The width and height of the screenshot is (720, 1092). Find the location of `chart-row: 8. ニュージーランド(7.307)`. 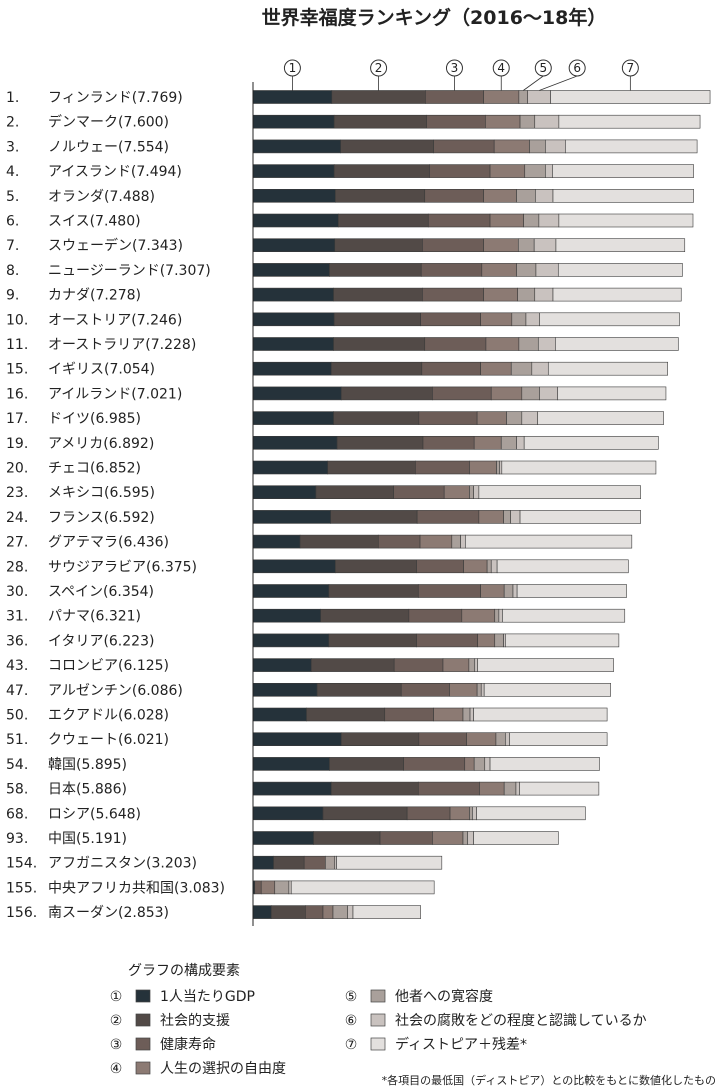

chart-row: 8. ニュージーランド(7.307) is located at coordinates (344, 271).